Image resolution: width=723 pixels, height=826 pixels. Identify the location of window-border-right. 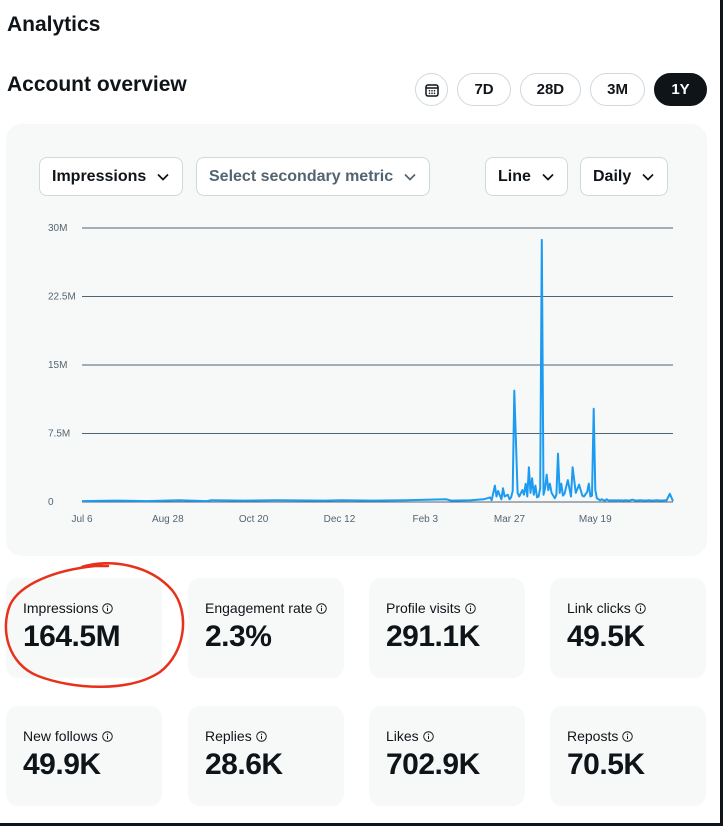
(721, 413).